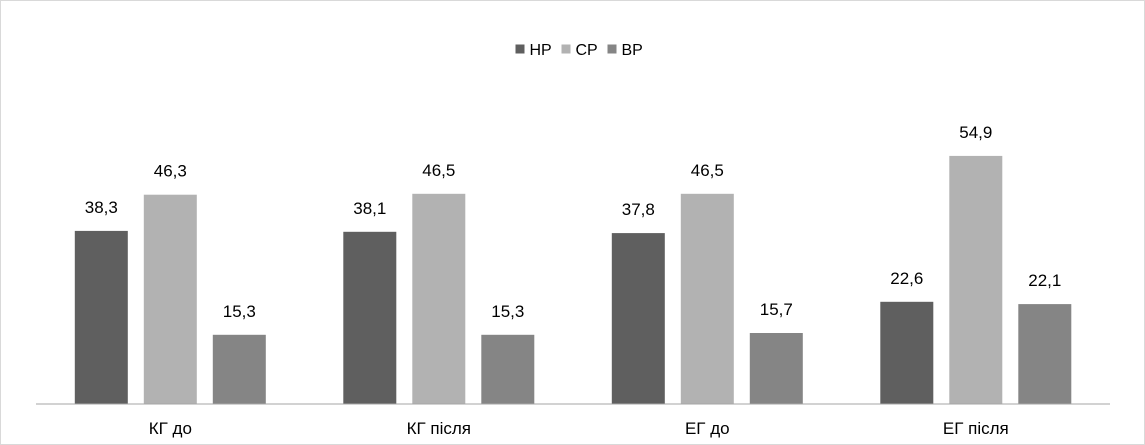  What do you see at coordinates (632, 50) in the screenshot?
I see `legend-label-3: ВР` at bounding box center [632, 50].